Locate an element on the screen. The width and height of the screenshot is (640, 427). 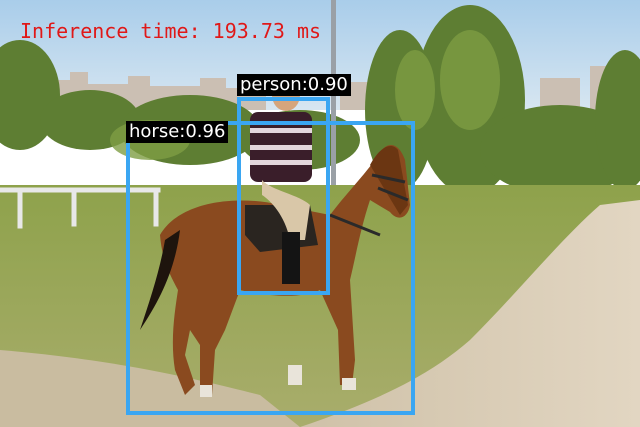
horse-detection-label: horse:0.96 is located at coordinates (177, 132).